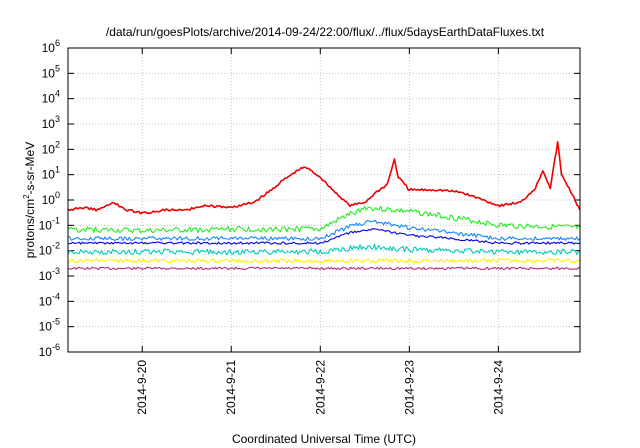 The height and width of the screenshot is (448, 640). I want to click on y-tick-label-exponent: 3, so click(57, 119).